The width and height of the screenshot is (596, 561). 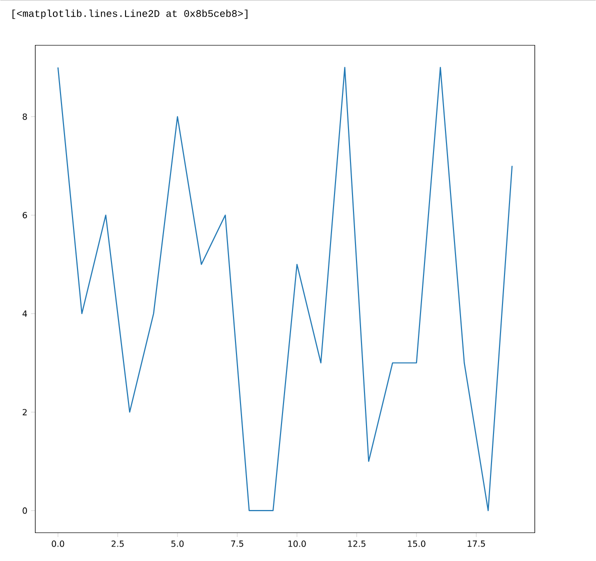 I want to click on x-tick-label: 7.5, so click(x=237, y=543).